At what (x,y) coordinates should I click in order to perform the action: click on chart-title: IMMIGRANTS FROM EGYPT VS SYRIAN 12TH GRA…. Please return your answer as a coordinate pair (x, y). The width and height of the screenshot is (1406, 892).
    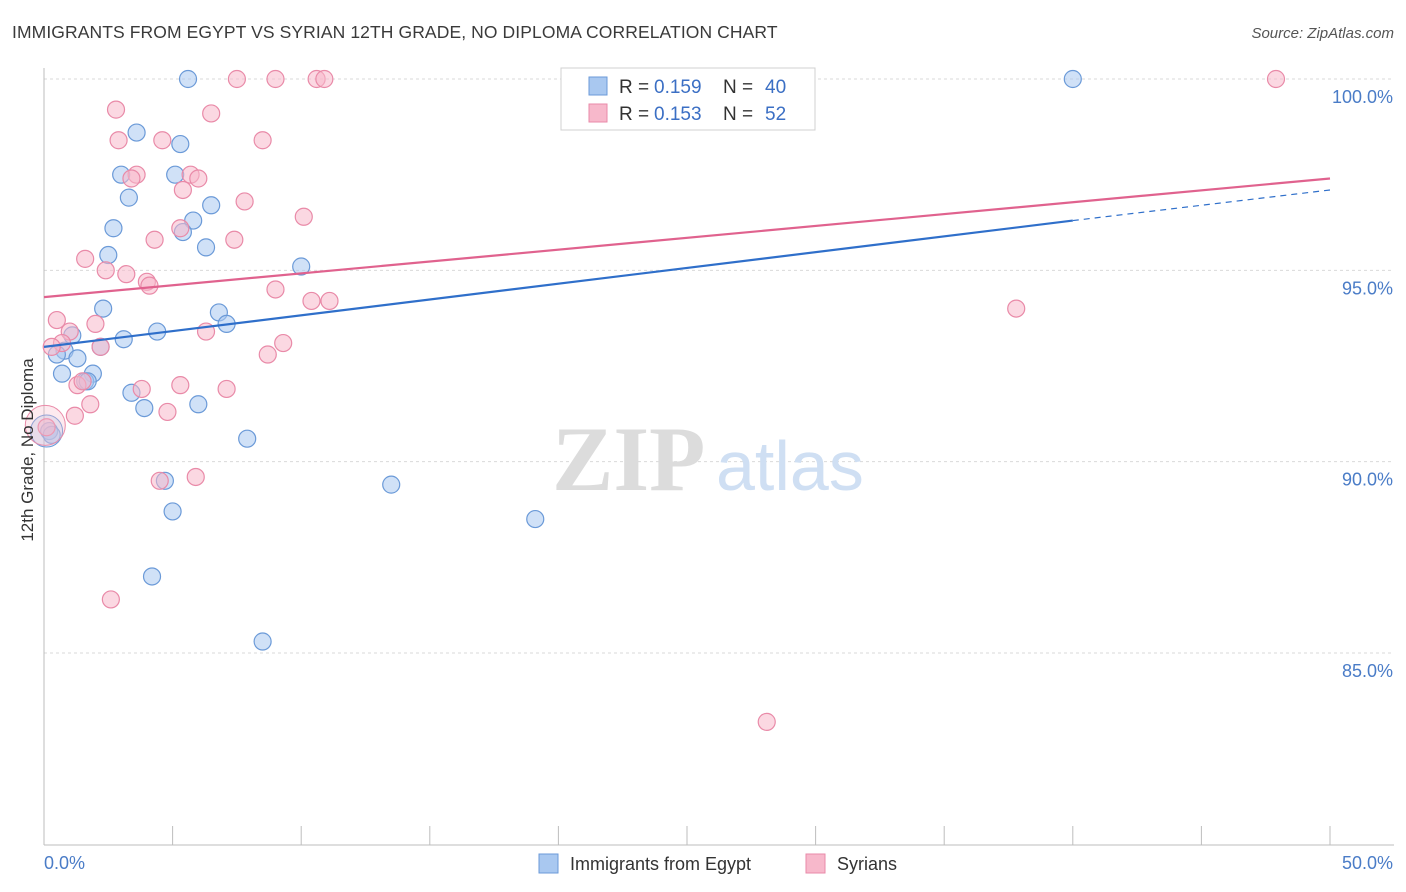
    Looking at the image, I should click on (395, 32).